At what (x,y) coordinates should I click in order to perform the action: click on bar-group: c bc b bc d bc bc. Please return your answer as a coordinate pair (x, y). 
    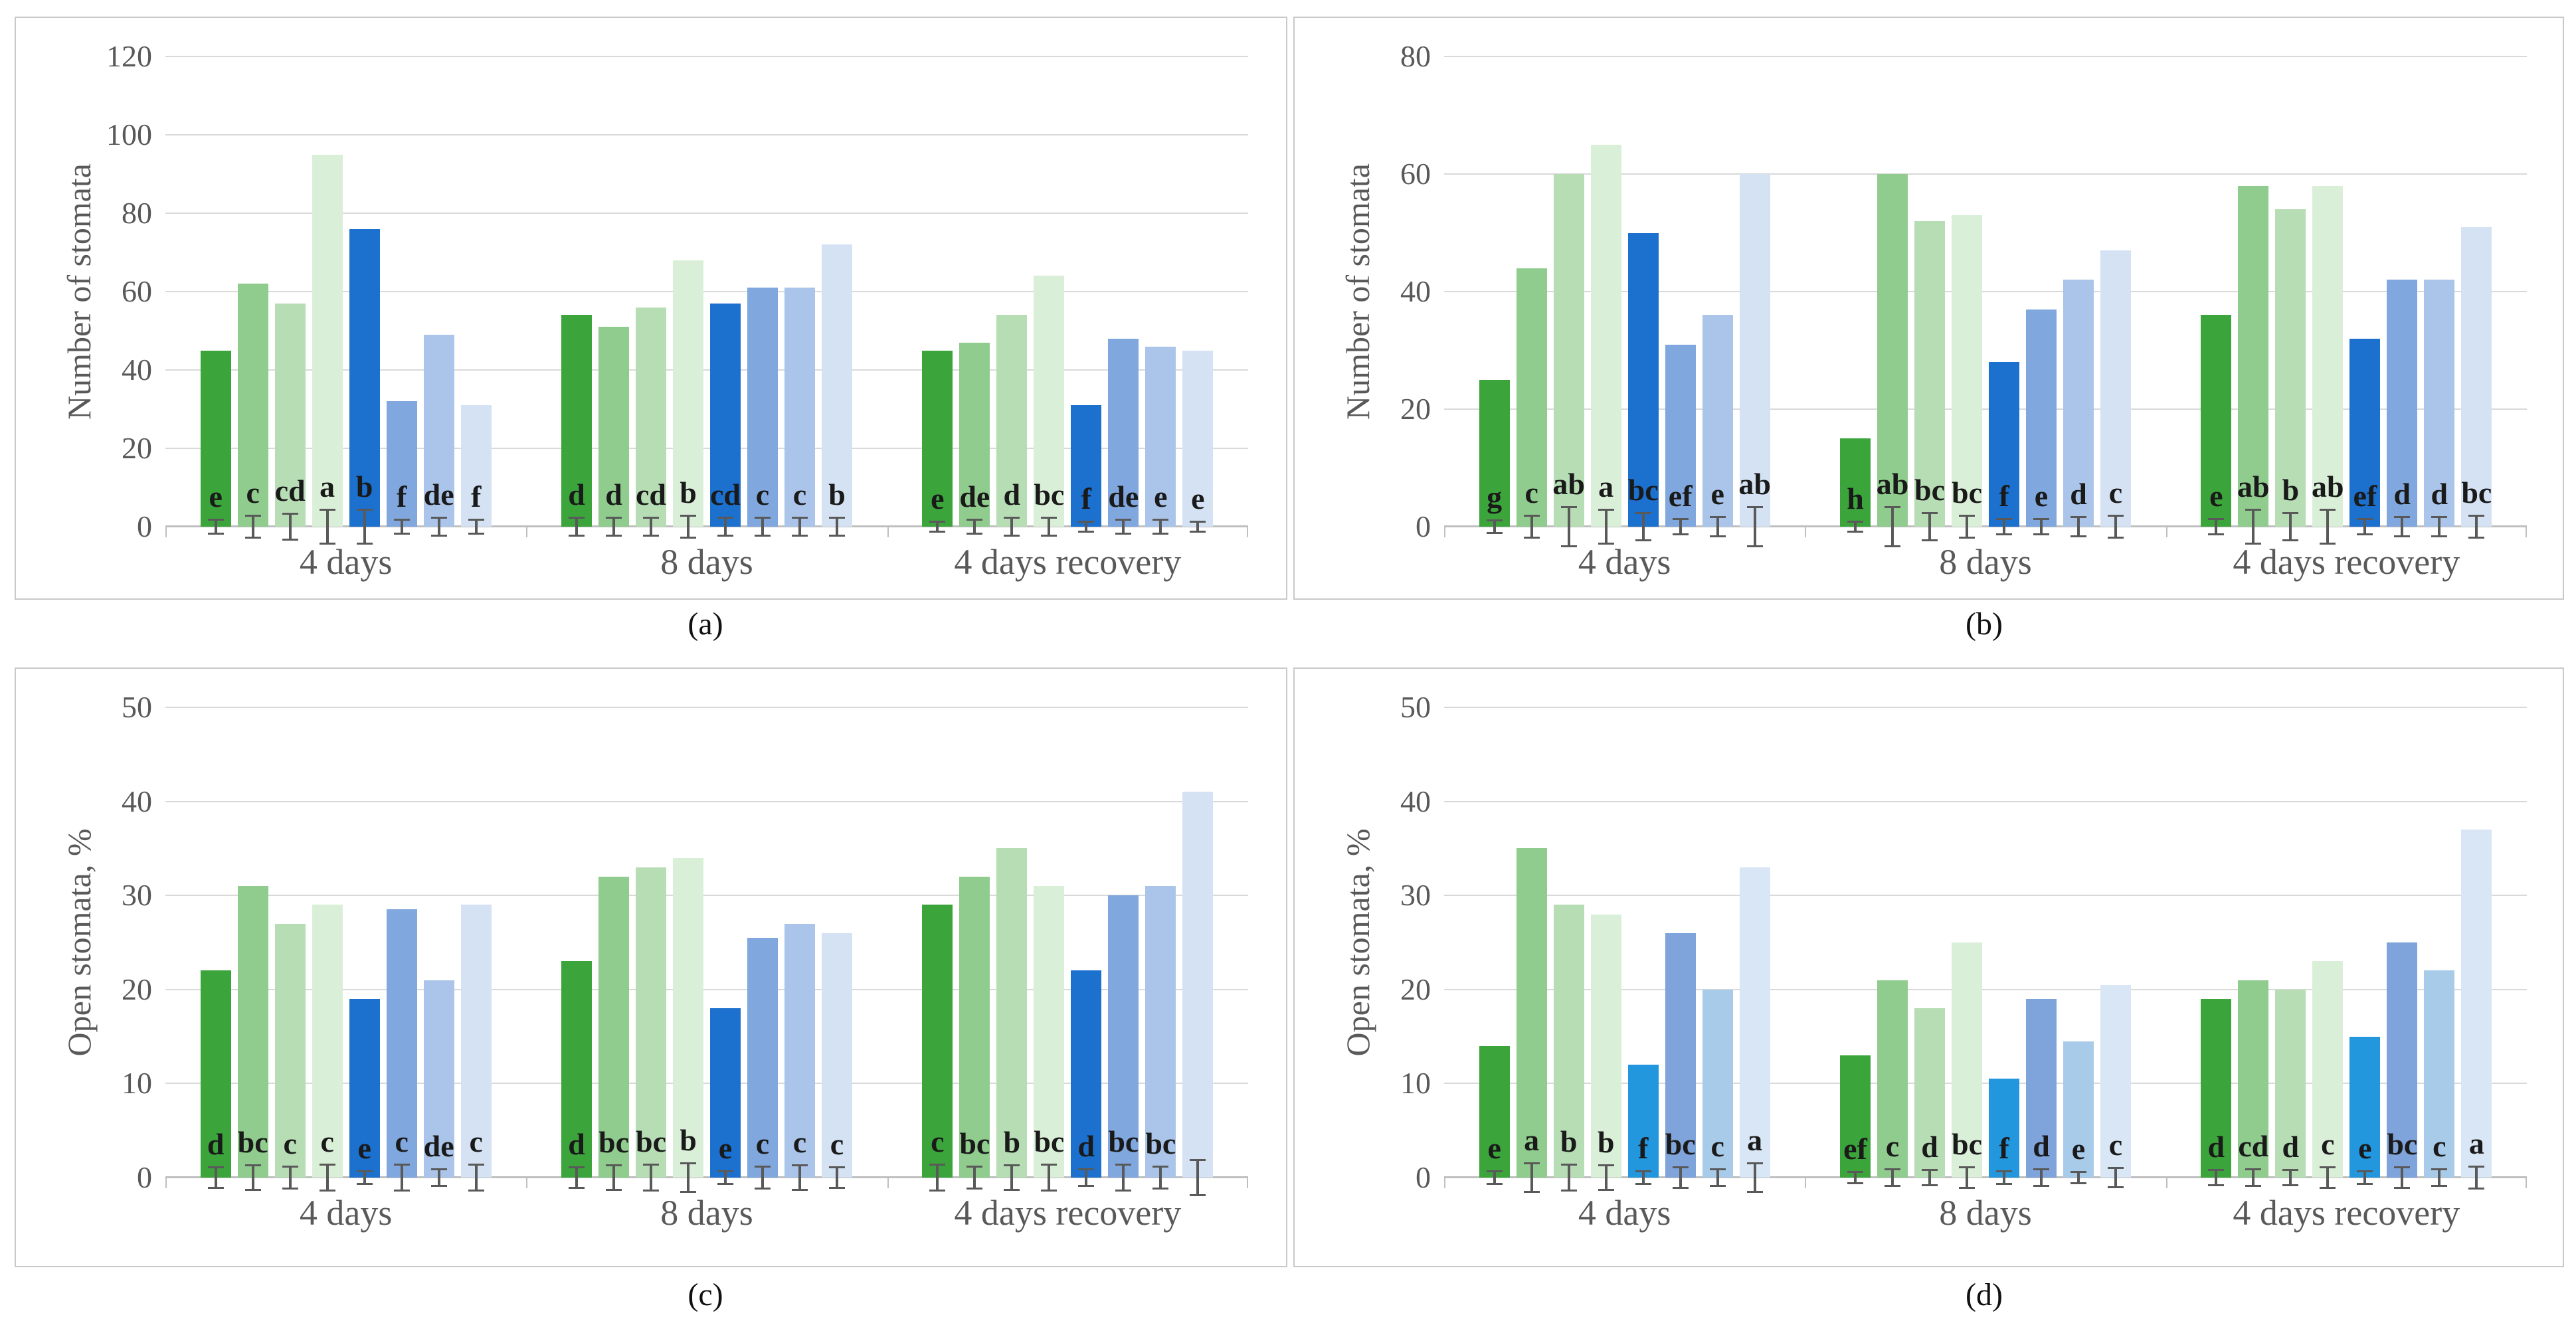
    Looking at the image, I should click on (1067, 952).